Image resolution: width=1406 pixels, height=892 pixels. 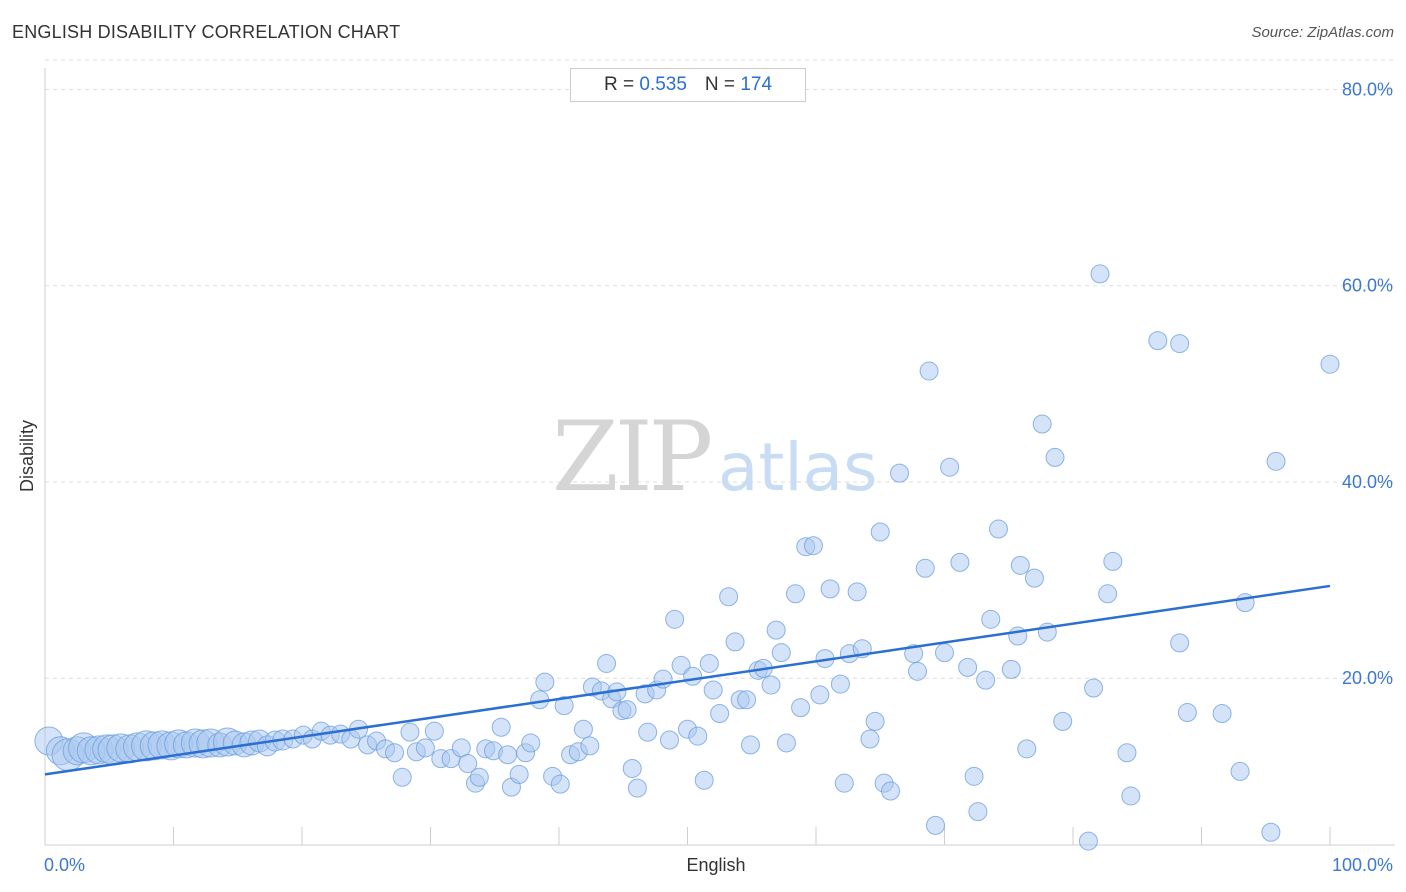 I want to click on watermark: ZIP atlas, so click(x=715, y=457).